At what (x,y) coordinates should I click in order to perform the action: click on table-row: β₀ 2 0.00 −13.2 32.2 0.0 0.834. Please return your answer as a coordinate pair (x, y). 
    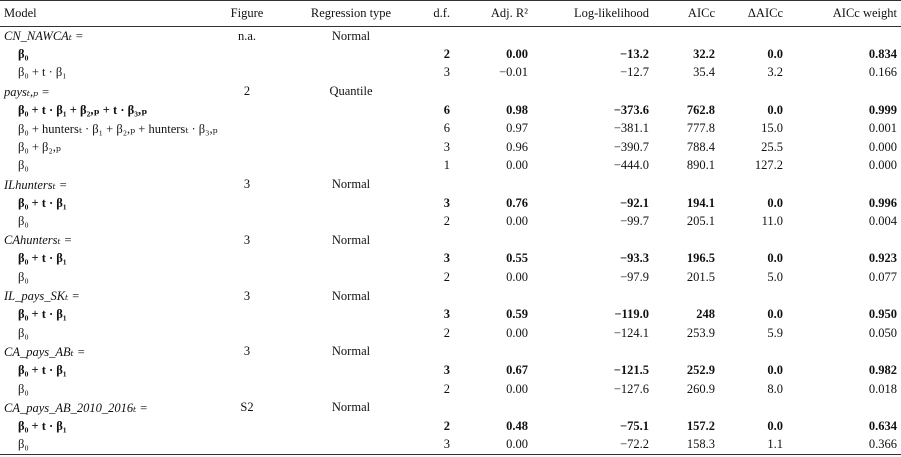
    Looking at the image, I should click on (450, 54).